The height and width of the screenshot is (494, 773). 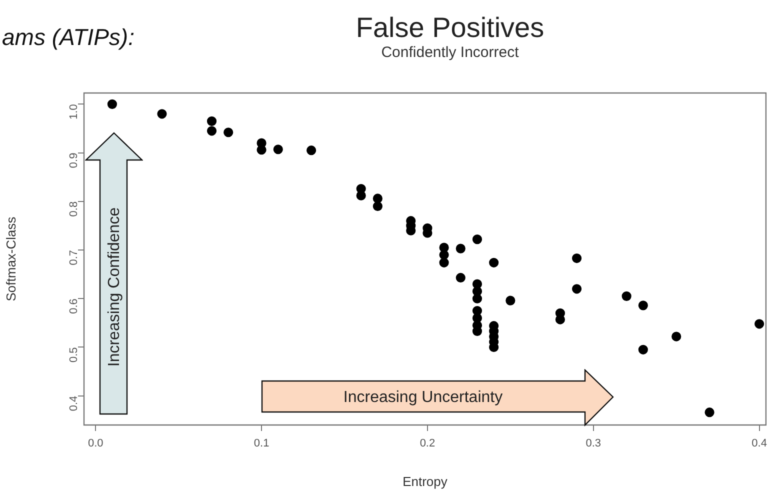 I want to click on chart-subtitle: Confidently Incorrect, so click(x=450, y=52).